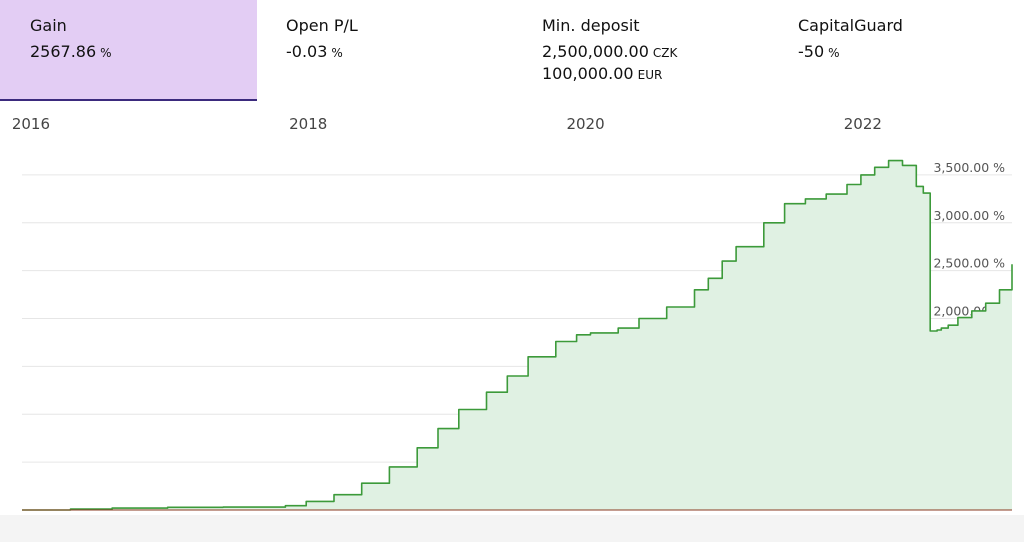 The height and width of the screenshot is (542, 1024). What do you see at coordinates (595, 51) in the screenshot?
I see `stat-min-deposit-czk-value: 2,500,000.00` at bounding box center [595, 51].